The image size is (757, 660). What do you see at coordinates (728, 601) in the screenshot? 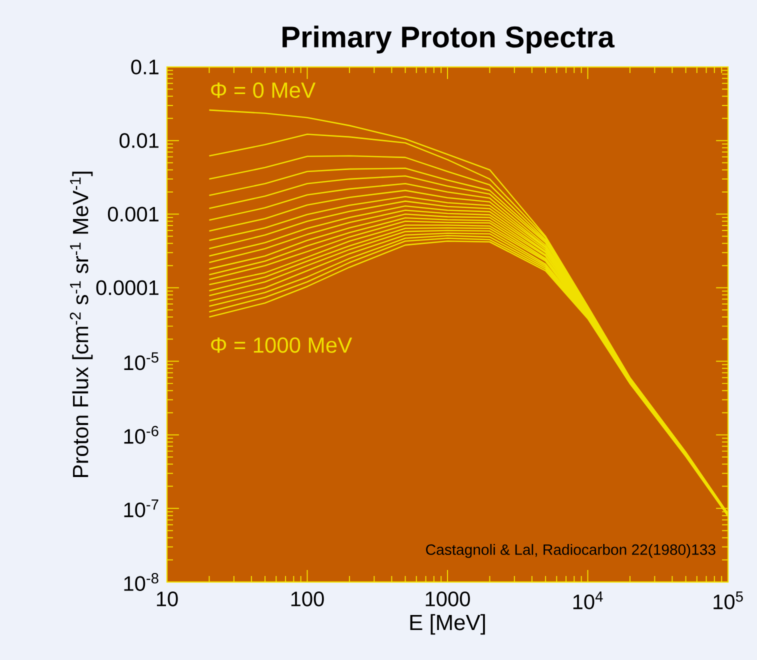
I see `x-tick-label: 10$^{5}$` at bounding box center [728, 601].